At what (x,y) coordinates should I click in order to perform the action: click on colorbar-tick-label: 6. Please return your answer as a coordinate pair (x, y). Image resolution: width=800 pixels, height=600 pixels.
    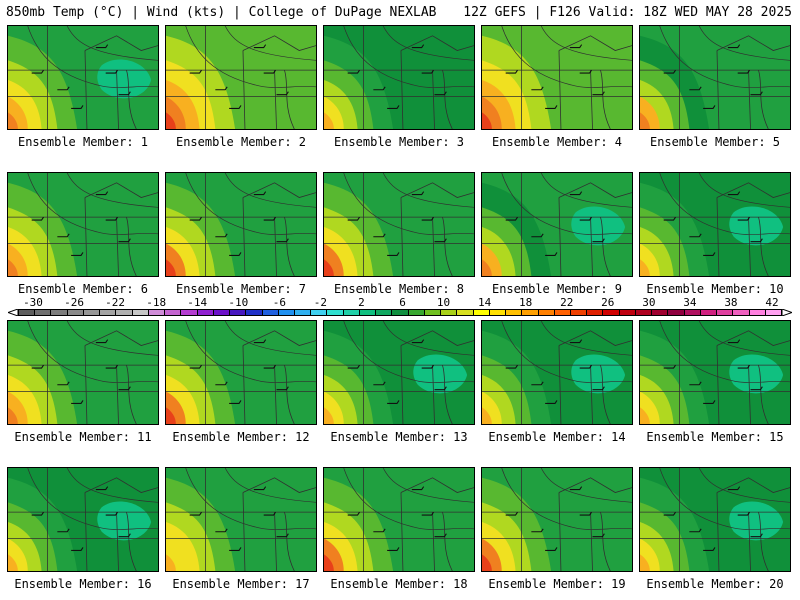
    Looking at the image, I should click on (402, 302).